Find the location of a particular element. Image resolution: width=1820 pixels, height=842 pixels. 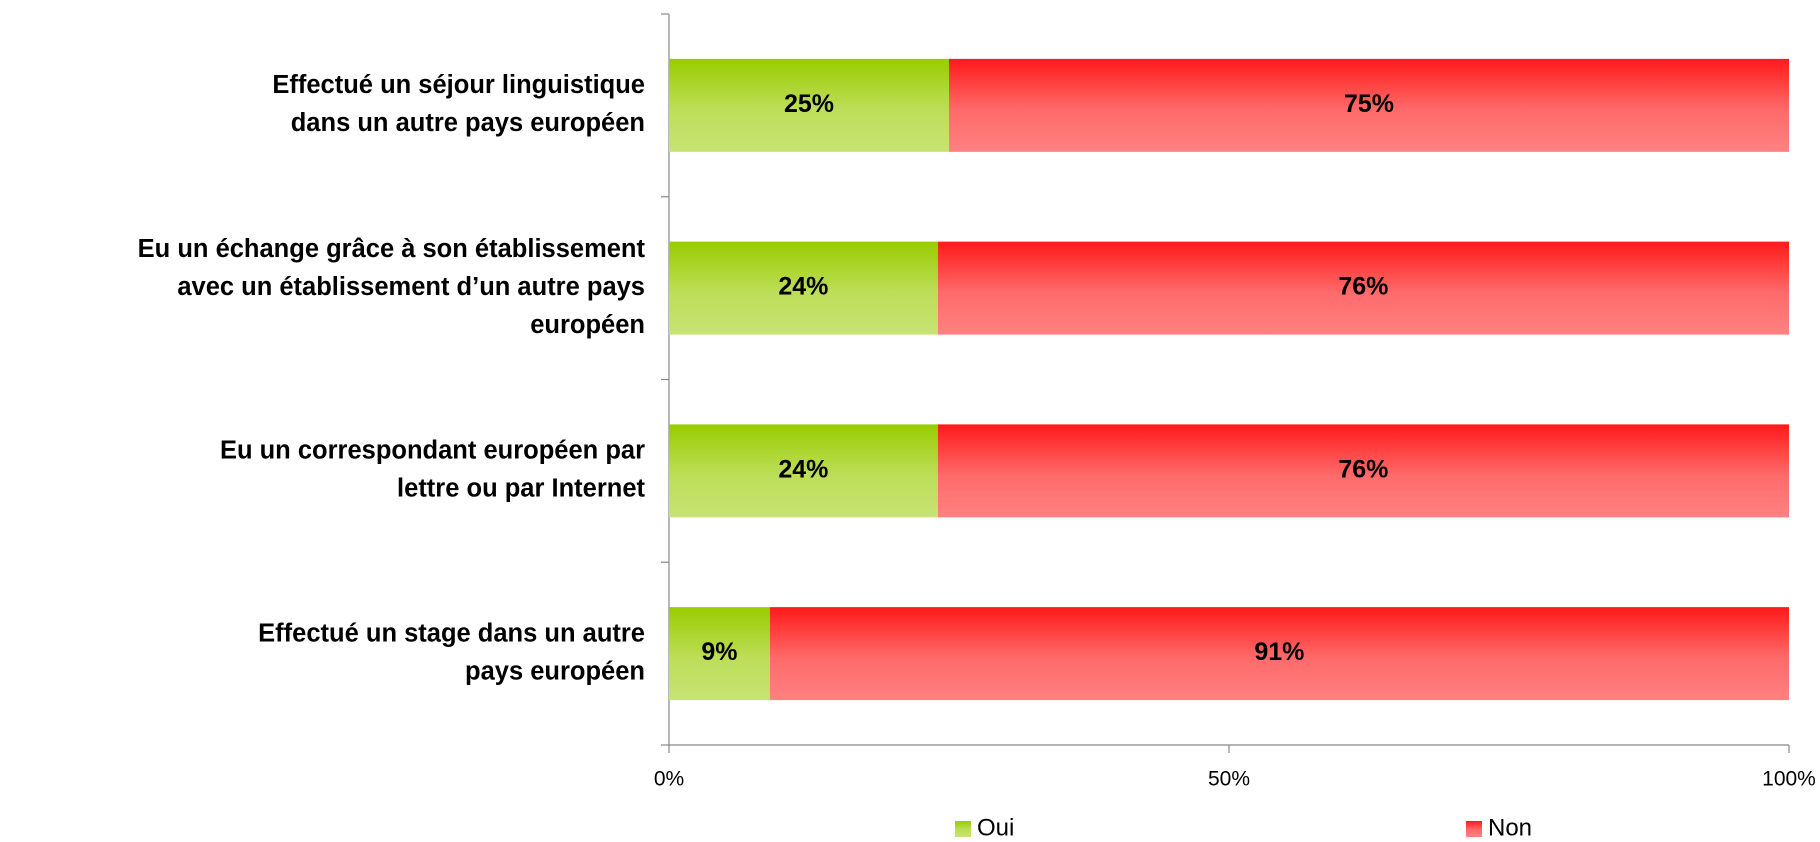

x-tick-label: 50% is located at coordinates (1229, 779).